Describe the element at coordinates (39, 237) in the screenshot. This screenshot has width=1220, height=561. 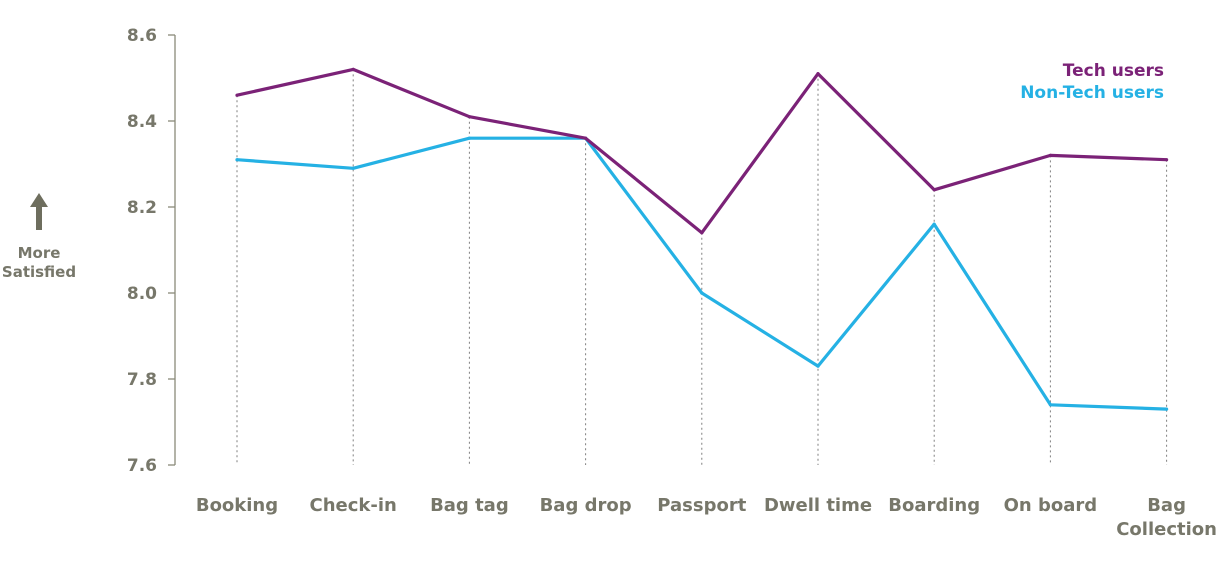
I see `more-satisfied-note: More Satisfied` at that location.